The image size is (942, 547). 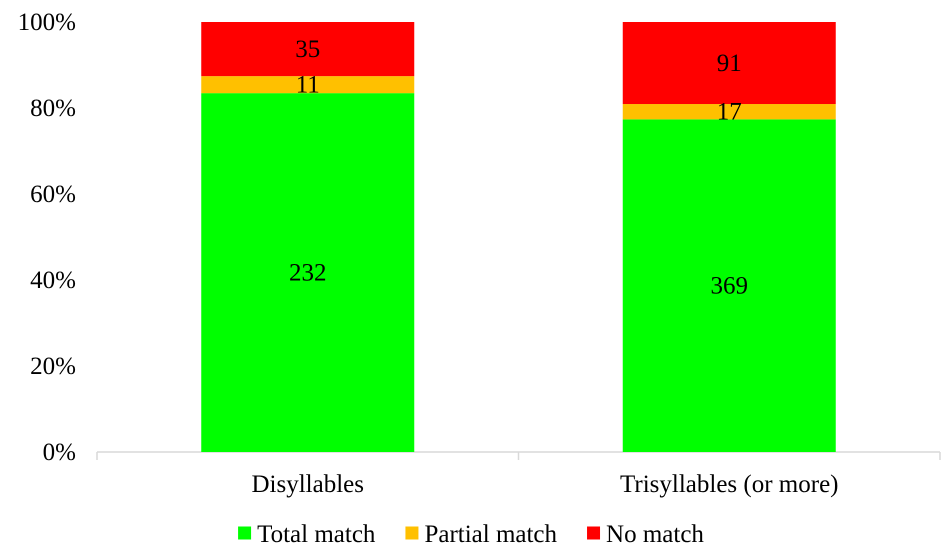 What do you see at coordinates (59, 452) in the screenshot?
I see `y-tick-label: 0%` at bounding box center [59, 452].